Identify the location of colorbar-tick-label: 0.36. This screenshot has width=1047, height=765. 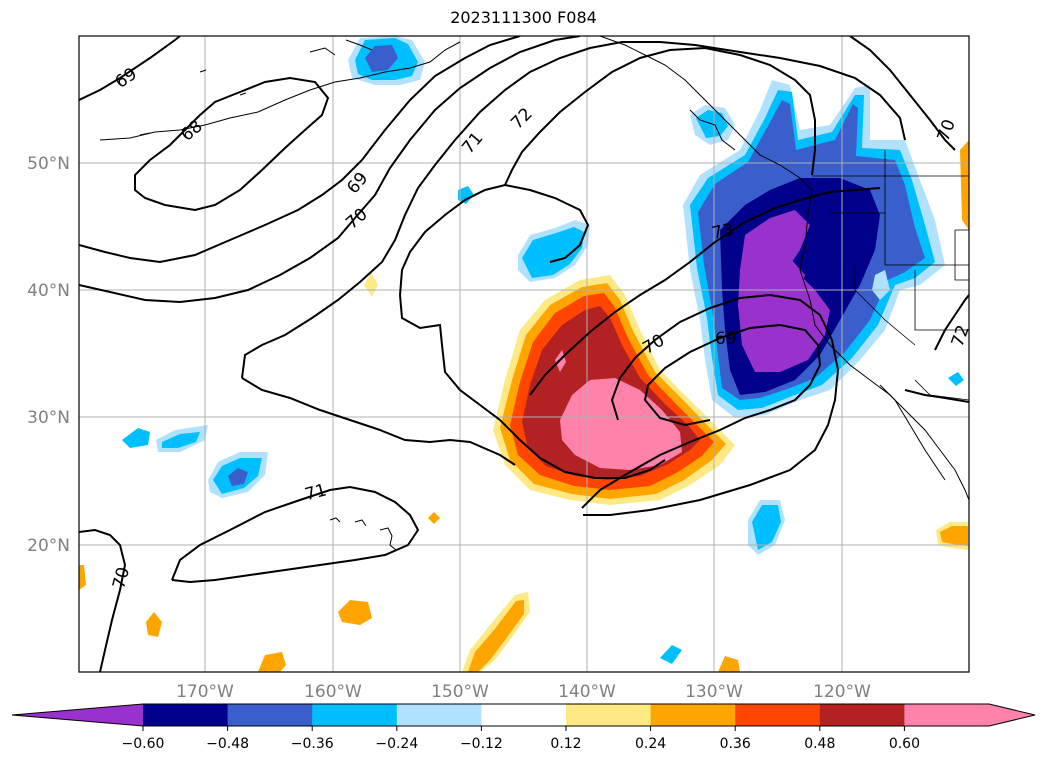
(735, 744).